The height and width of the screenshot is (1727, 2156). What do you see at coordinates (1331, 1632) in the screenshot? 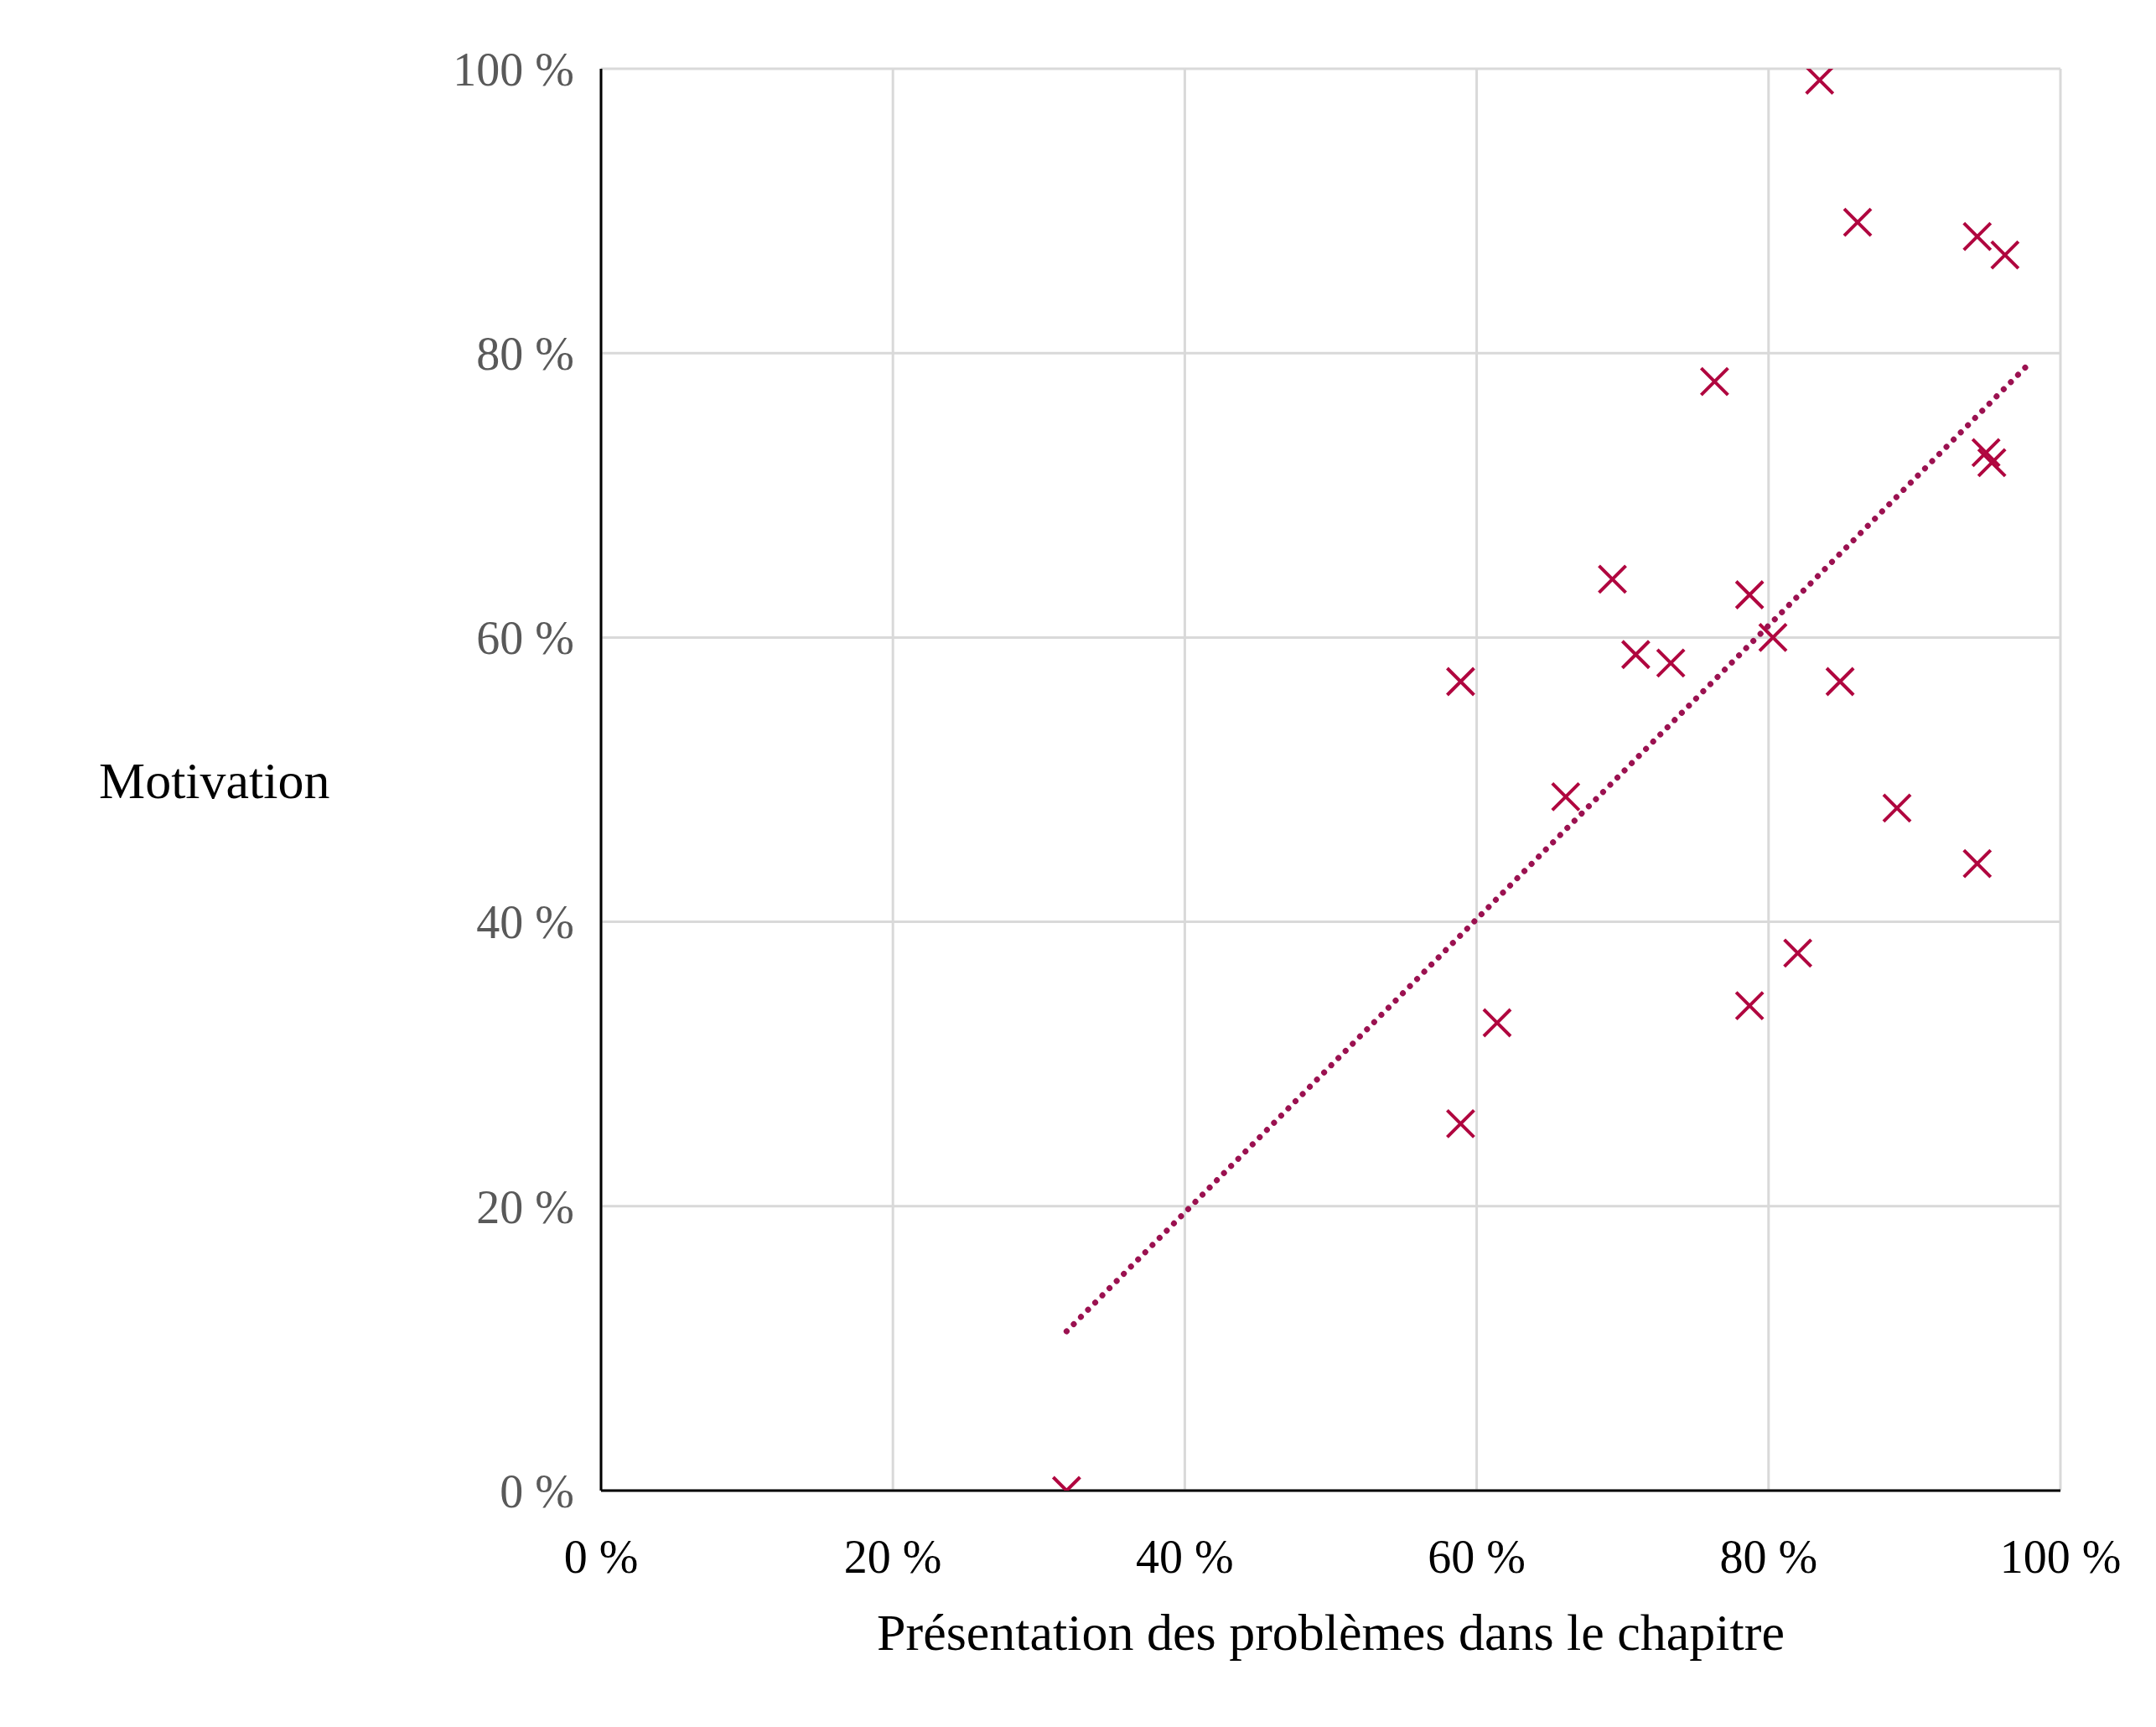
I see `x-axis-title: Présentation des problèmes dans le chapitre` at bounding box center [1331, 1632].